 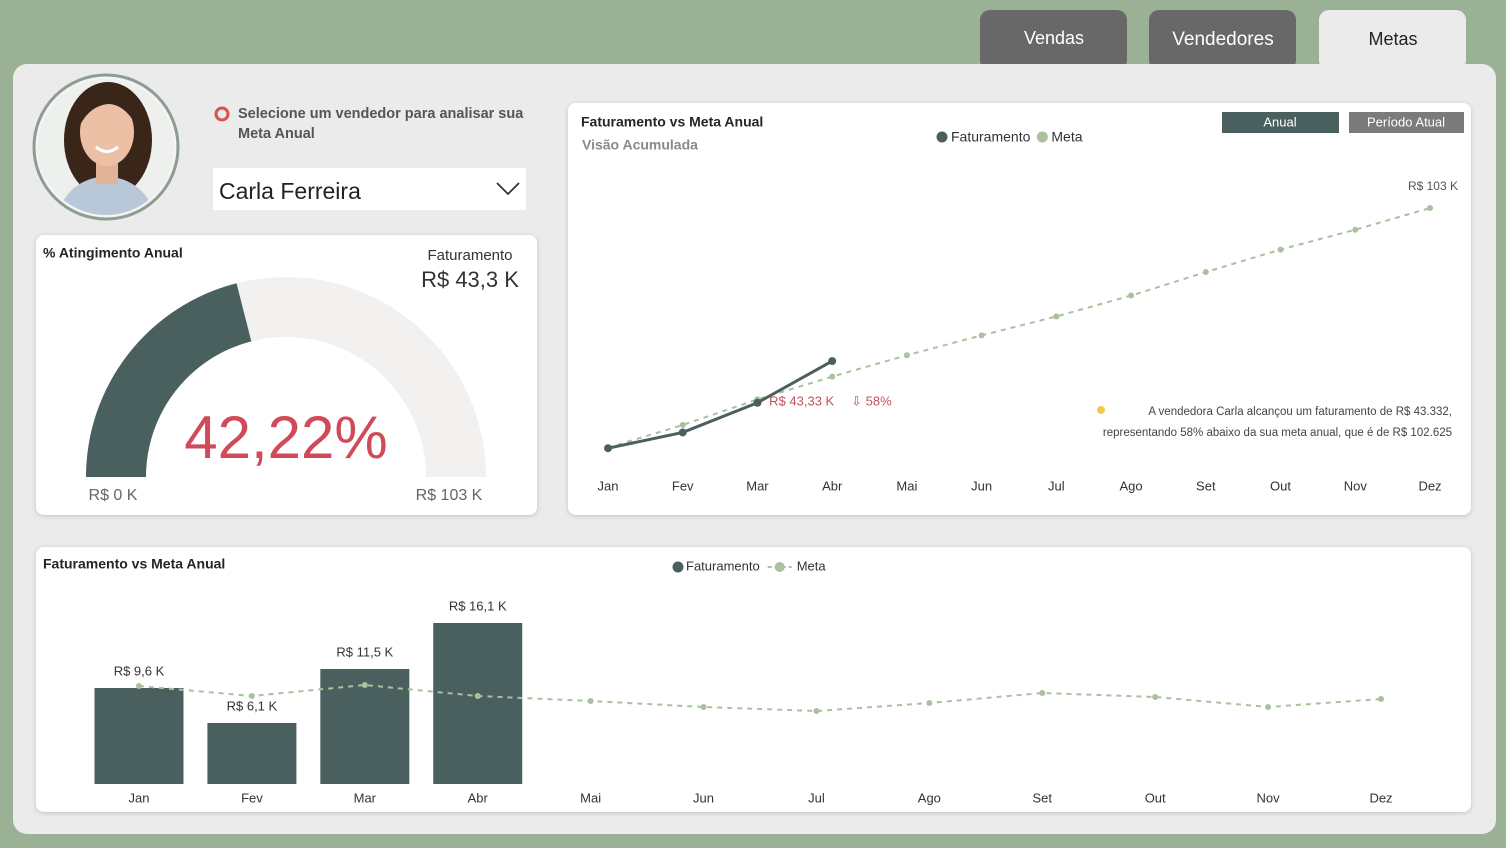 I want to click on tab-active, so click(x=1392, y=40).